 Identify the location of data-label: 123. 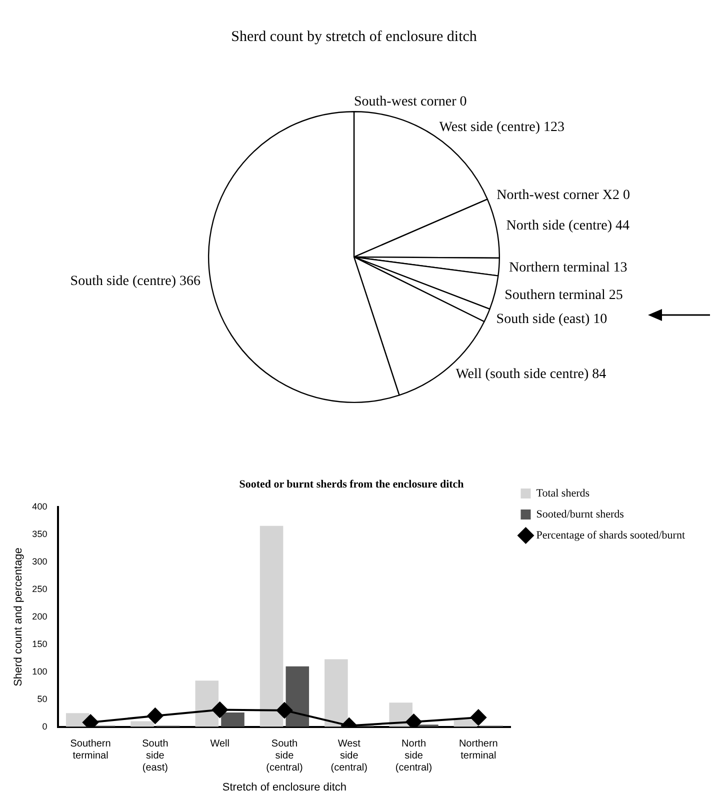
(554, 127).